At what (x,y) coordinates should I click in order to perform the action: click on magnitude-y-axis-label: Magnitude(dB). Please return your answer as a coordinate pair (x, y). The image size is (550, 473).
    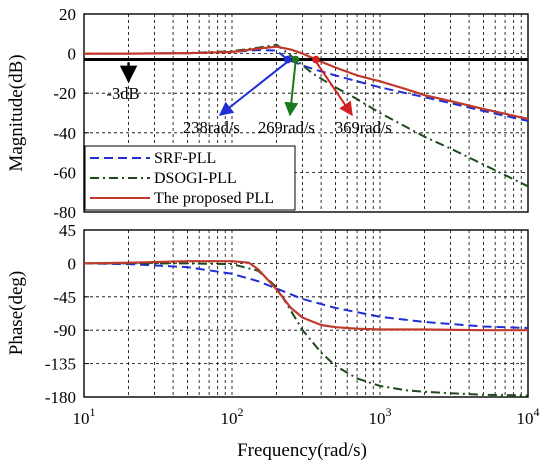
    Looking at the image, I should click on (16, 112).